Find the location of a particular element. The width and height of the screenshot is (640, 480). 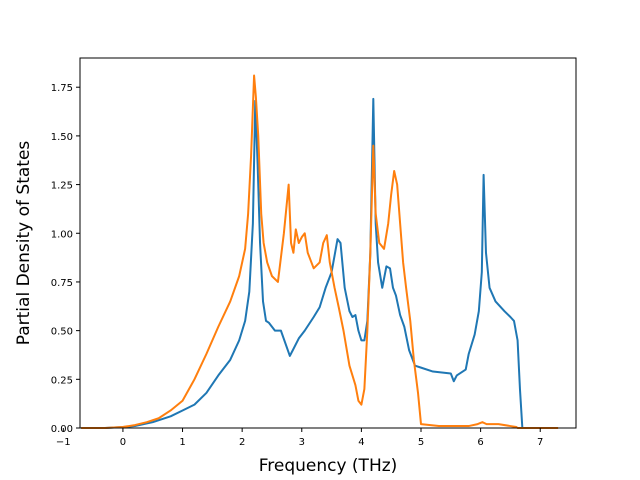

y-tick-label: 0.25 is located at coordinates (62, 380).